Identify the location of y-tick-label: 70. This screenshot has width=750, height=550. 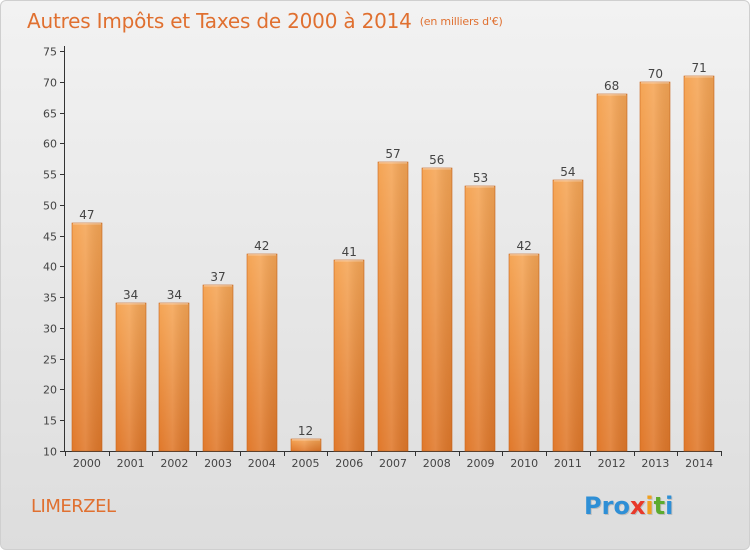
(50, 83).